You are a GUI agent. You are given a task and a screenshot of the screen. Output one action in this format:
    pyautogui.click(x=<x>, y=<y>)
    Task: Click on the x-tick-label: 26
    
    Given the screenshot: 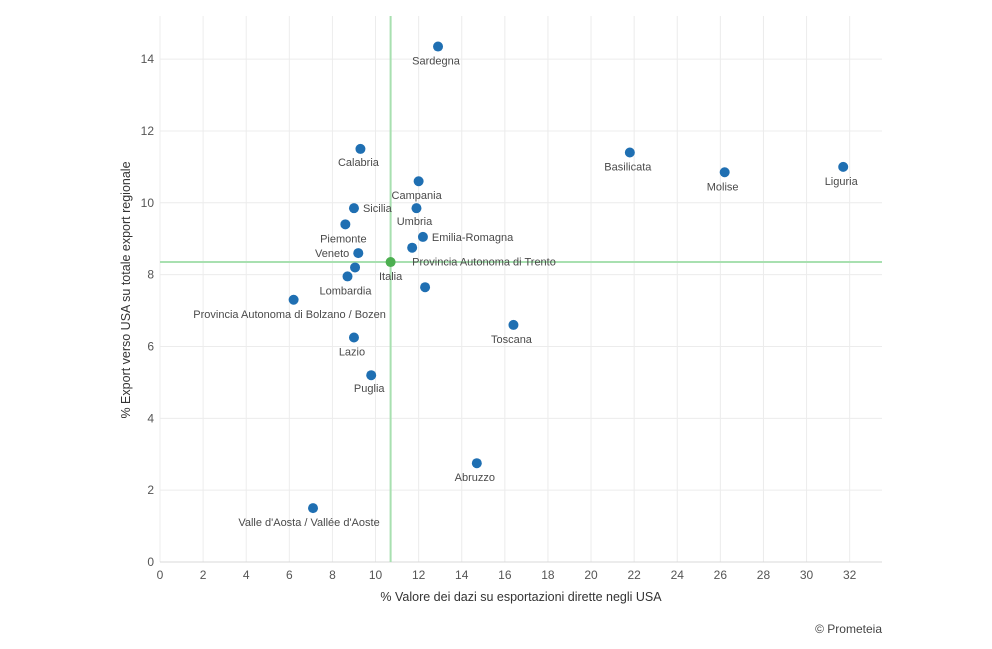 What is the action you would take?
    pyautogui.click(x=721, y=575)
    